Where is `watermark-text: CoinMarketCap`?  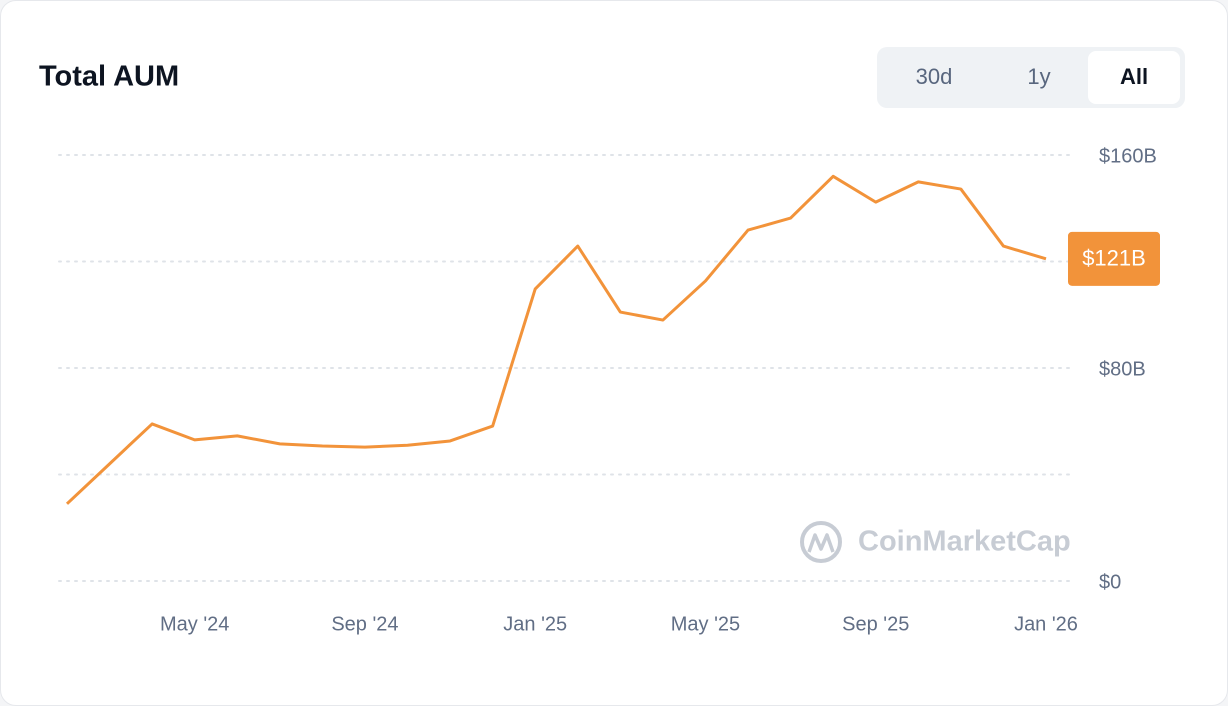
watermark-text: CoinMarketCap is located at coordinates (964, 542).